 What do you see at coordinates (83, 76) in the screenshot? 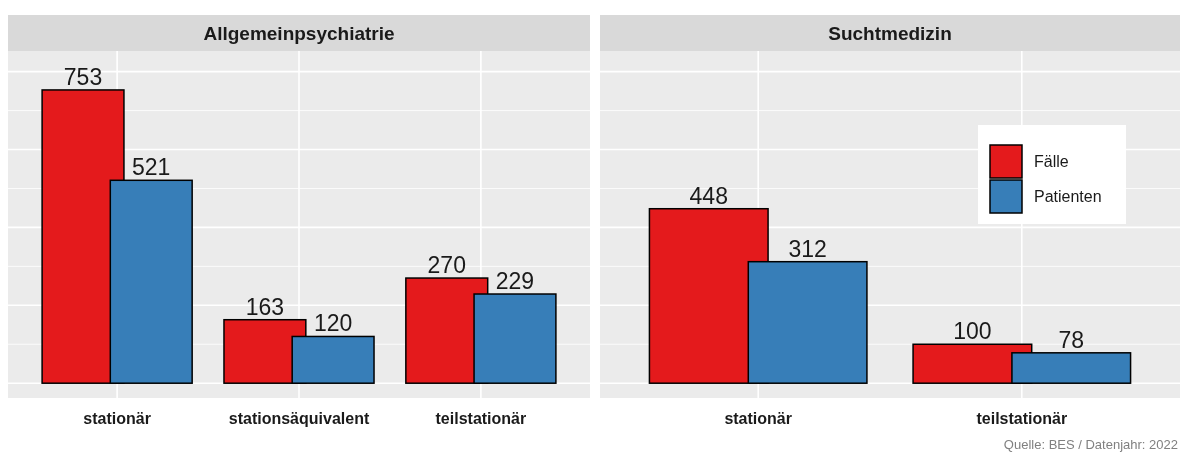
I see `data-label: 753` at bounding box center [83, 76].